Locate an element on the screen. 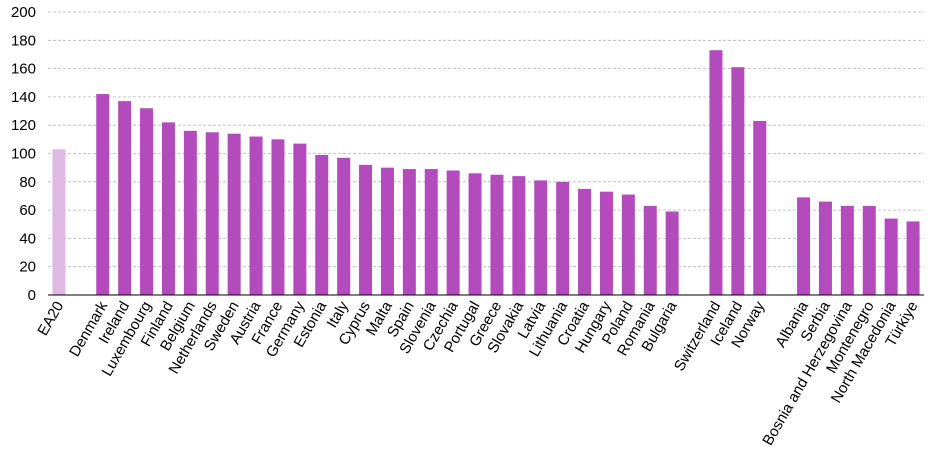 The width and height of the screenshot is (930, 469). y-axis-ticks: 0 20 40 60 80 100 120 140 160 180 200 is located at coordinates (23, 154).